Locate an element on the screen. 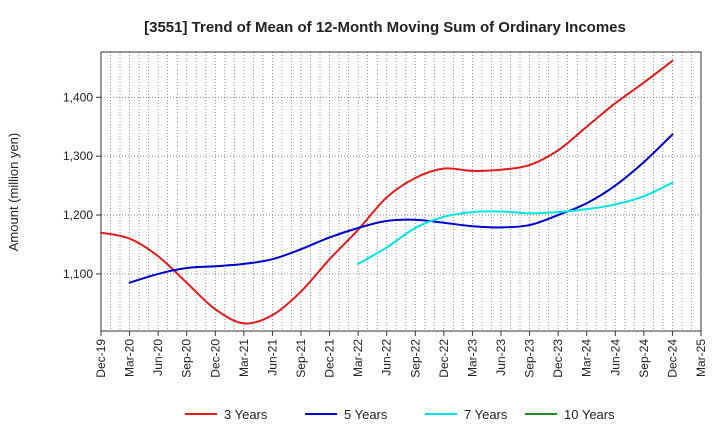 The width and height of the screenshot is (720, 440). x-tick-label: Jun-22 is located at coordinates (387, 357).